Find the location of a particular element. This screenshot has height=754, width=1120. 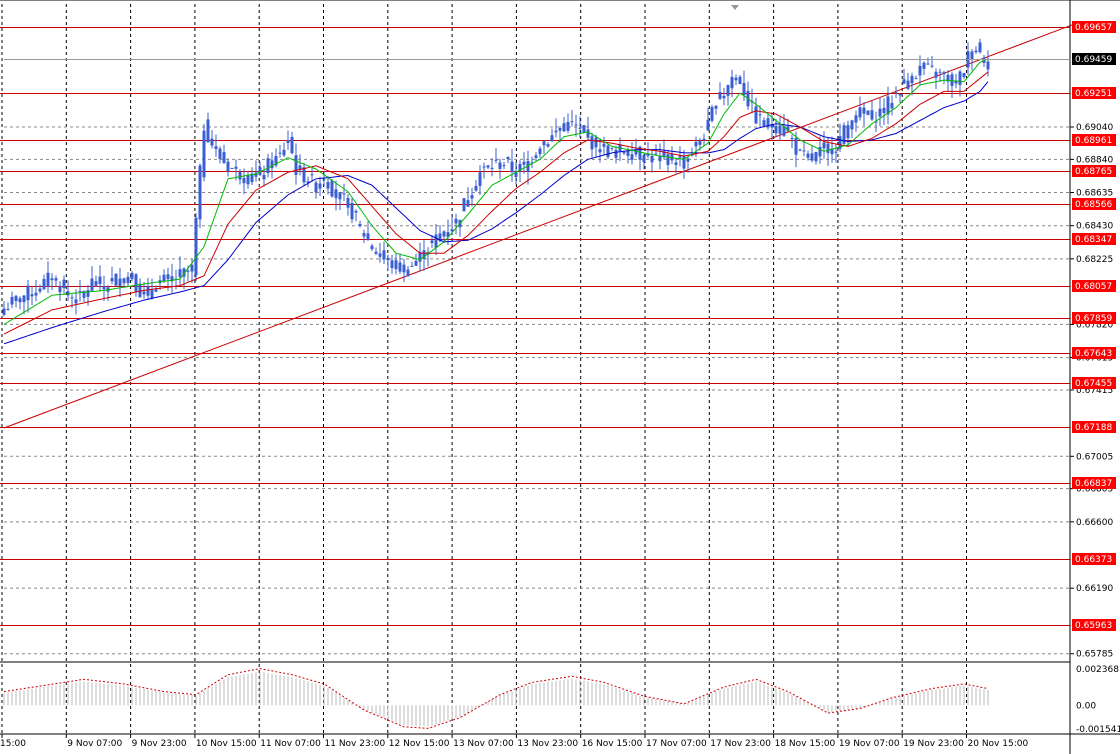

x-tick-label: 10 Nov 15:00 is located at coordinates (226, 744).